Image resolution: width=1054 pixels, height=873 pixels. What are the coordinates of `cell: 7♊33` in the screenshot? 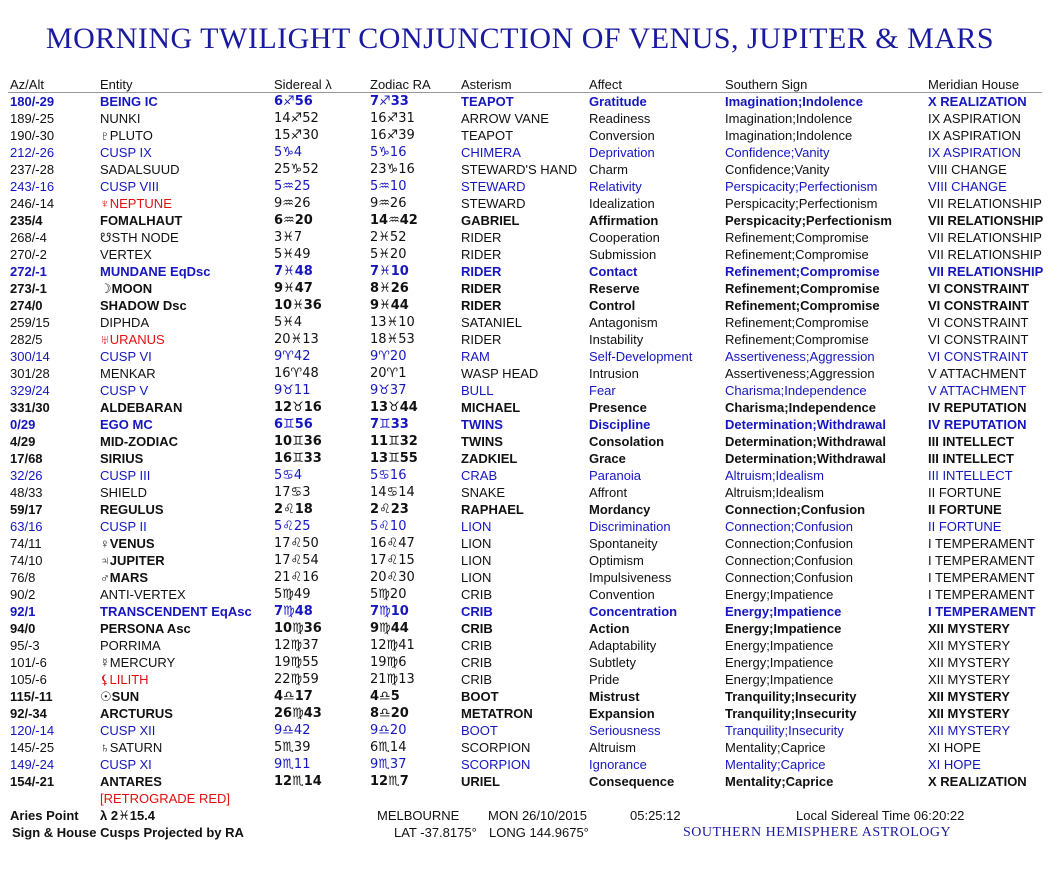 It's located at (389, 424).